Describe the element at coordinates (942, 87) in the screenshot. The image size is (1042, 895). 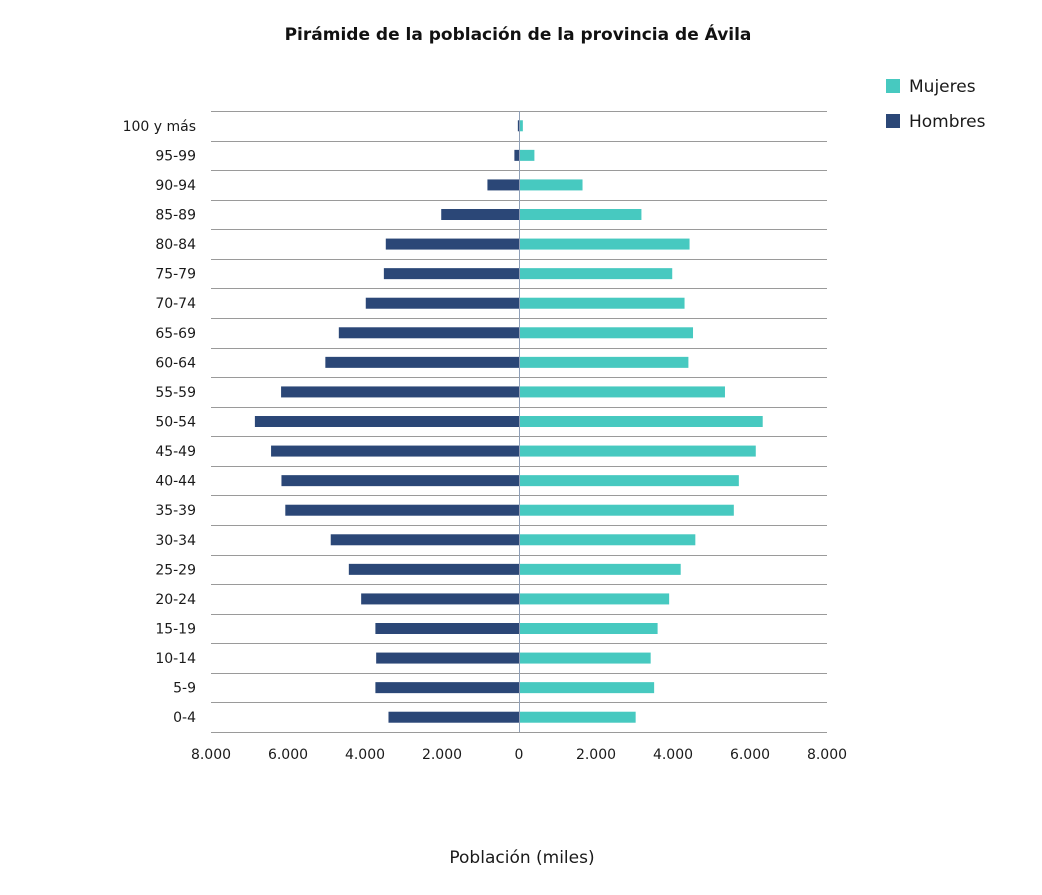
I see `legend-label-mujeres: Mujeres` at that location.